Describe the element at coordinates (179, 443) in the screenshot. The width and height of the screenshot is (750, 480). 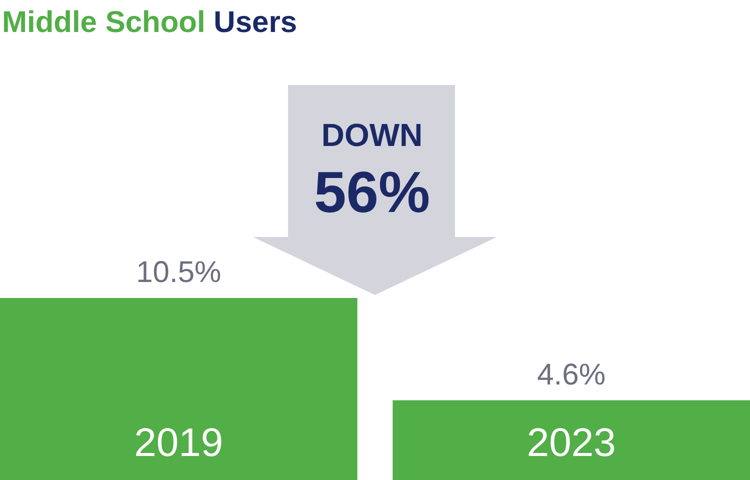
I see `x-tick-label: 2019` at that location.